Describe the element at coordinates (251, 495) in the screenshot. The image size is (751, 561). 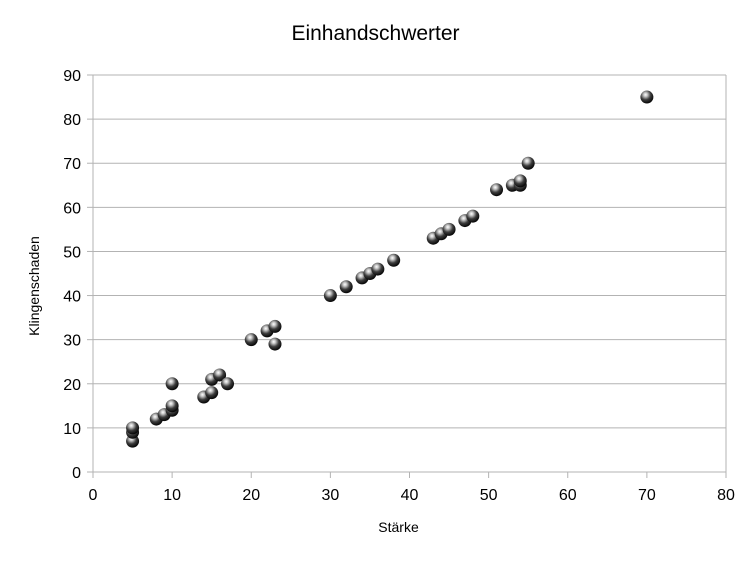
I see `x-tick-label: 20` at that location.